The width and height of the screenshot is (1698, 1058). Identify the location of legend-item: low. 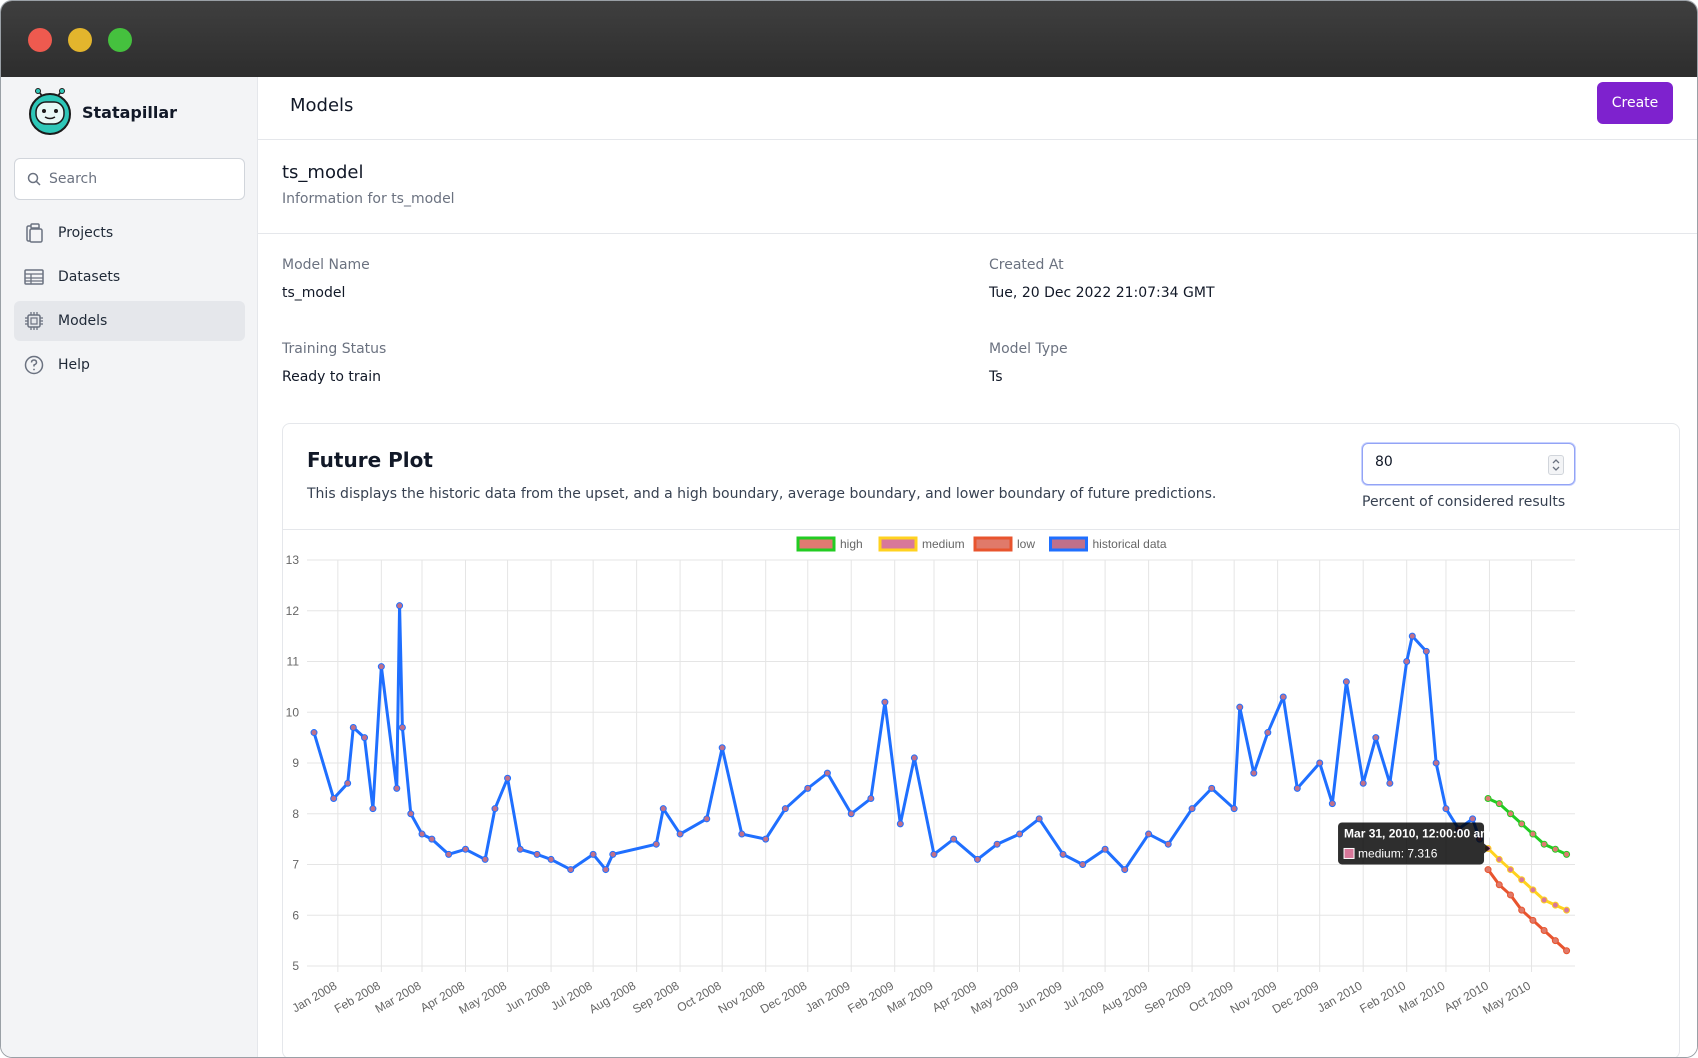
(1004, 544).